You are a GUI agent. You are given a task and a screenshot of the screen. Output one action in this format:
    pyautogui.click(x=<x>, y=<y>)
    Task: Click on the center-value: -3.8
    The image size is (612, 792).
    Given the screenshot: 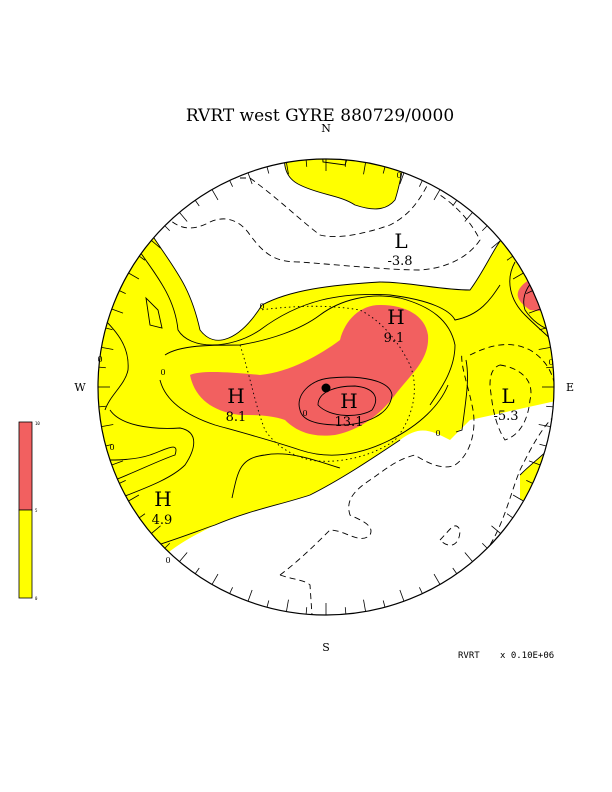 What is the action you would take?
    pyautogui.click(x=399, y=261)
    